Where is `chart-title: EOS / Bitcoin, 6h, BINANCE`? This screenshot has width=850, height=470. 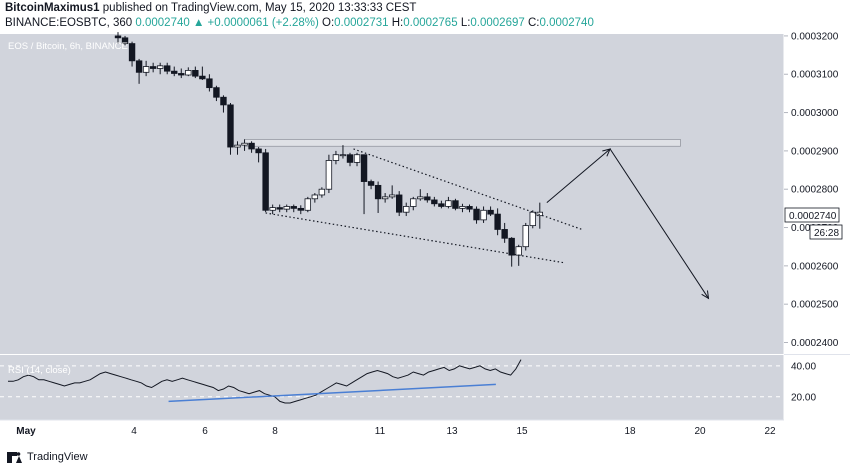
chart-title: EOS / Bitcoin, 6h, BINANCE is located at coordinates (68, 46).